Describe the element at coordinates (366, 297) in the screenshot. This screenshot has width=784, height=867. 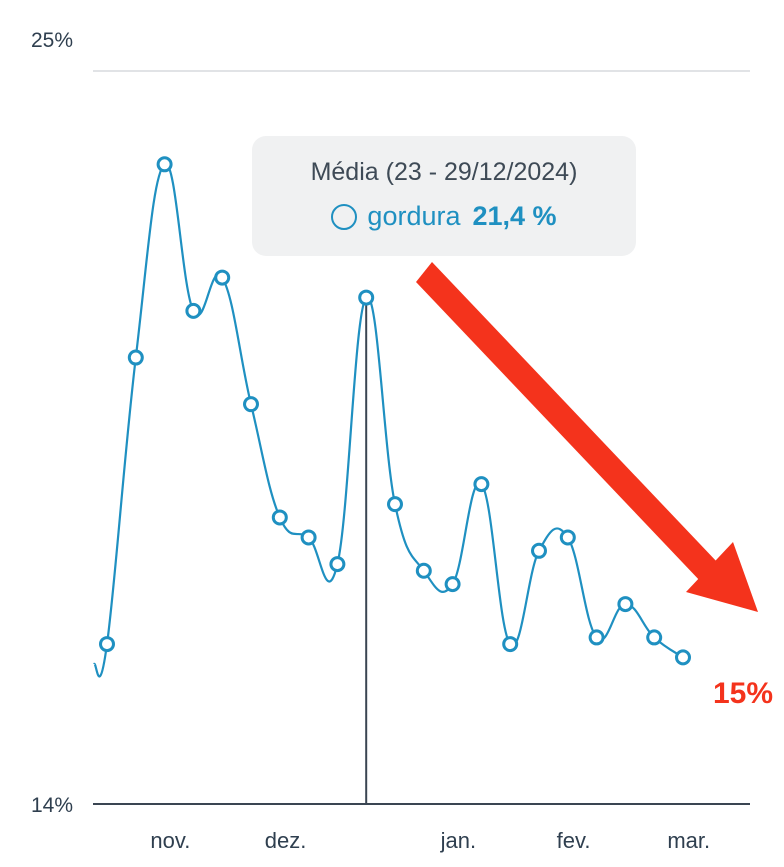
I see `data-point-highlighted` at that location.